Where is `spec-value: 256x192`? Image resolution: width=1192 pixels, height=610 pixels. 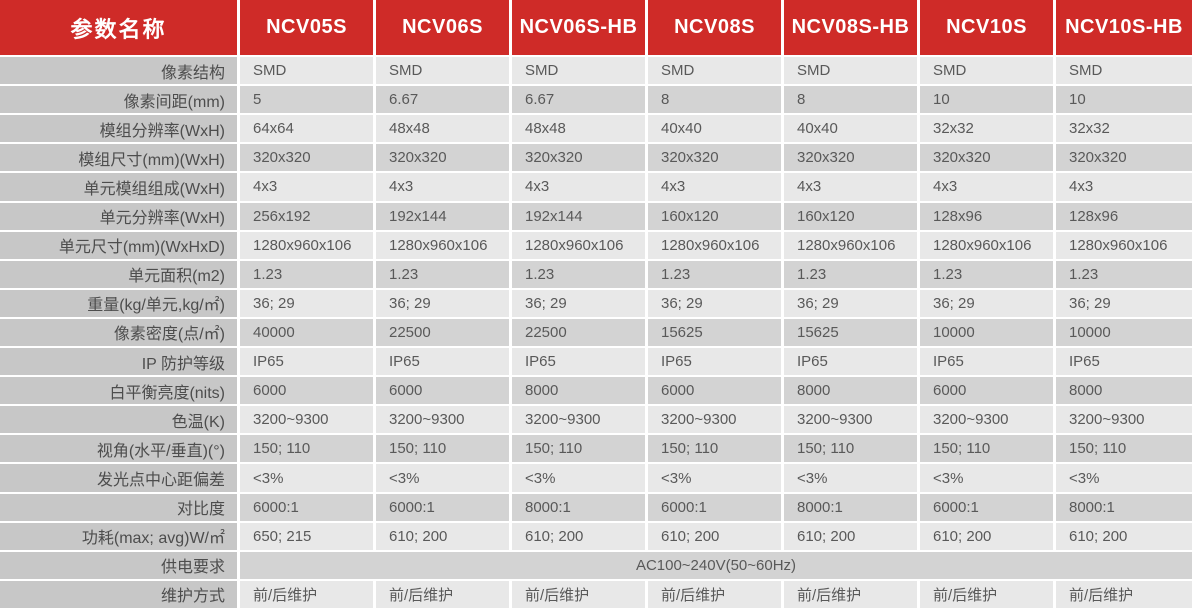 spec-value: 256x192 is located at coordinates (308, 217).